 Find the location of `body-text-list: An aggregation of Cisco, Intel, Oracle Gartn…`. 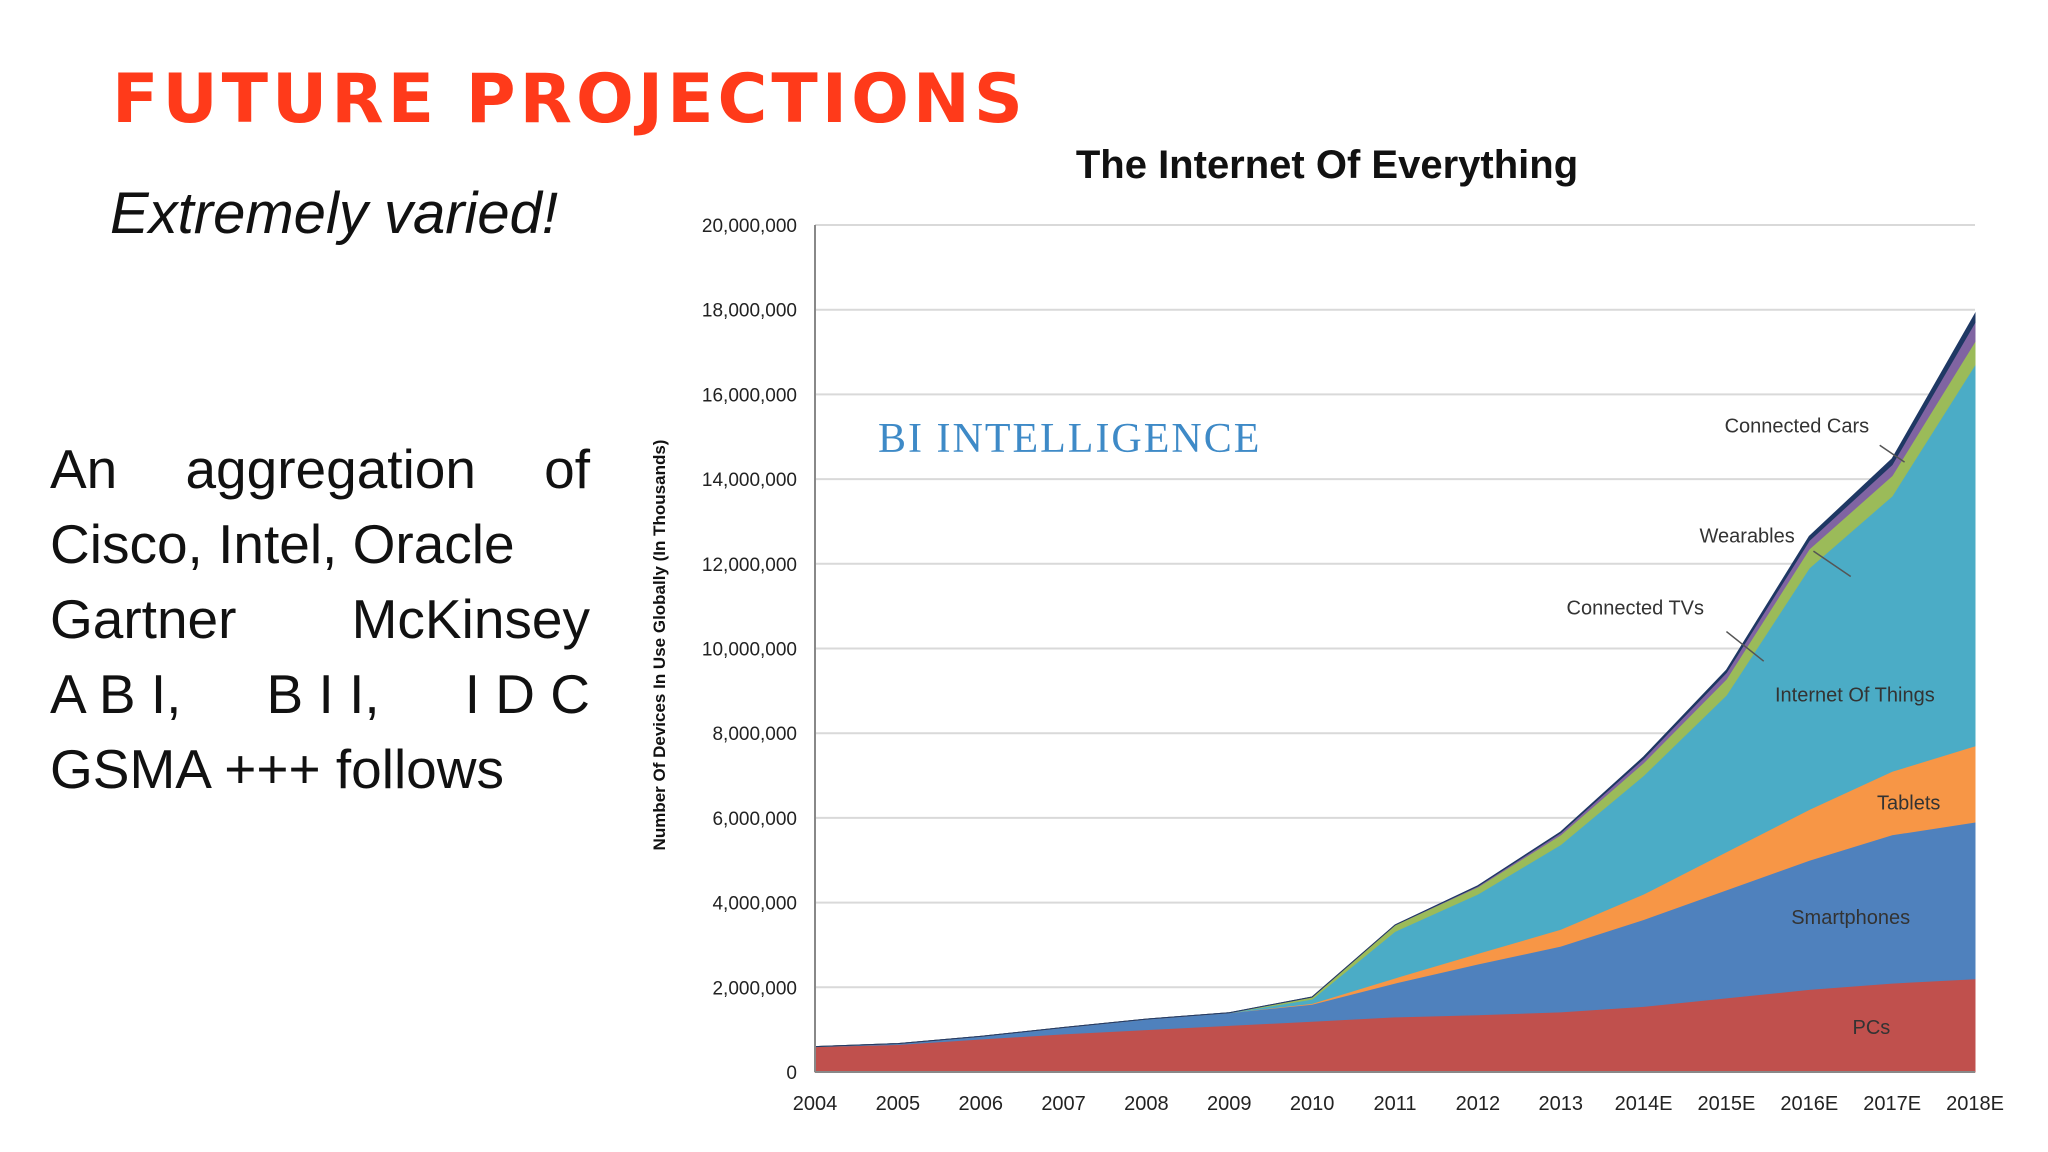

body-text-list: An aggregation of Cisco, Intel, Oracle Gartn… is located at coordinates (320, 619).